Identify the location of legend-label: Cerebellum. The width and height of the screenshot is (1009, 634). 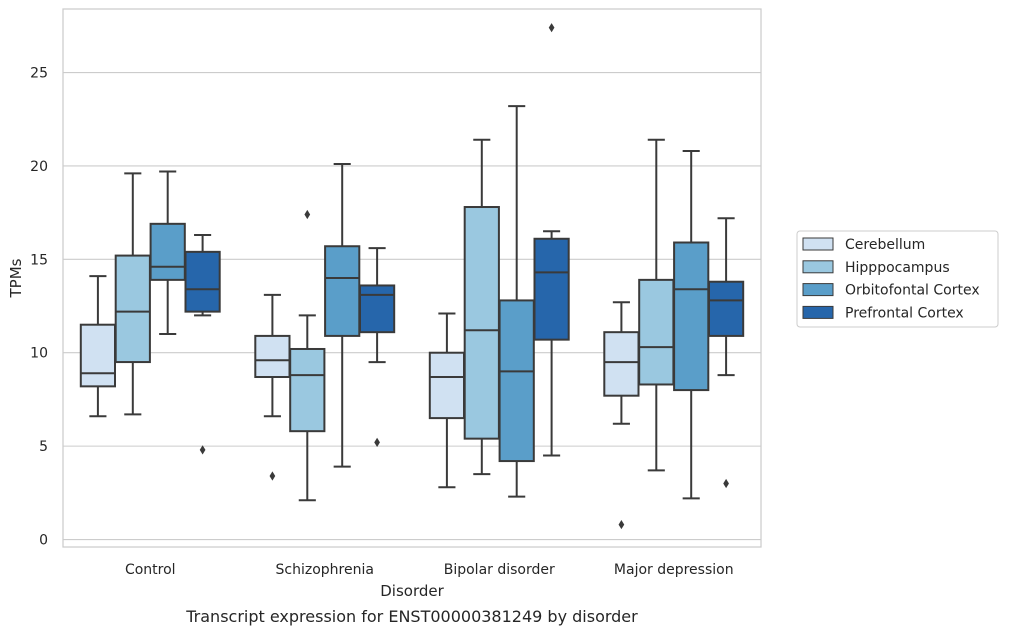
(885, 245).